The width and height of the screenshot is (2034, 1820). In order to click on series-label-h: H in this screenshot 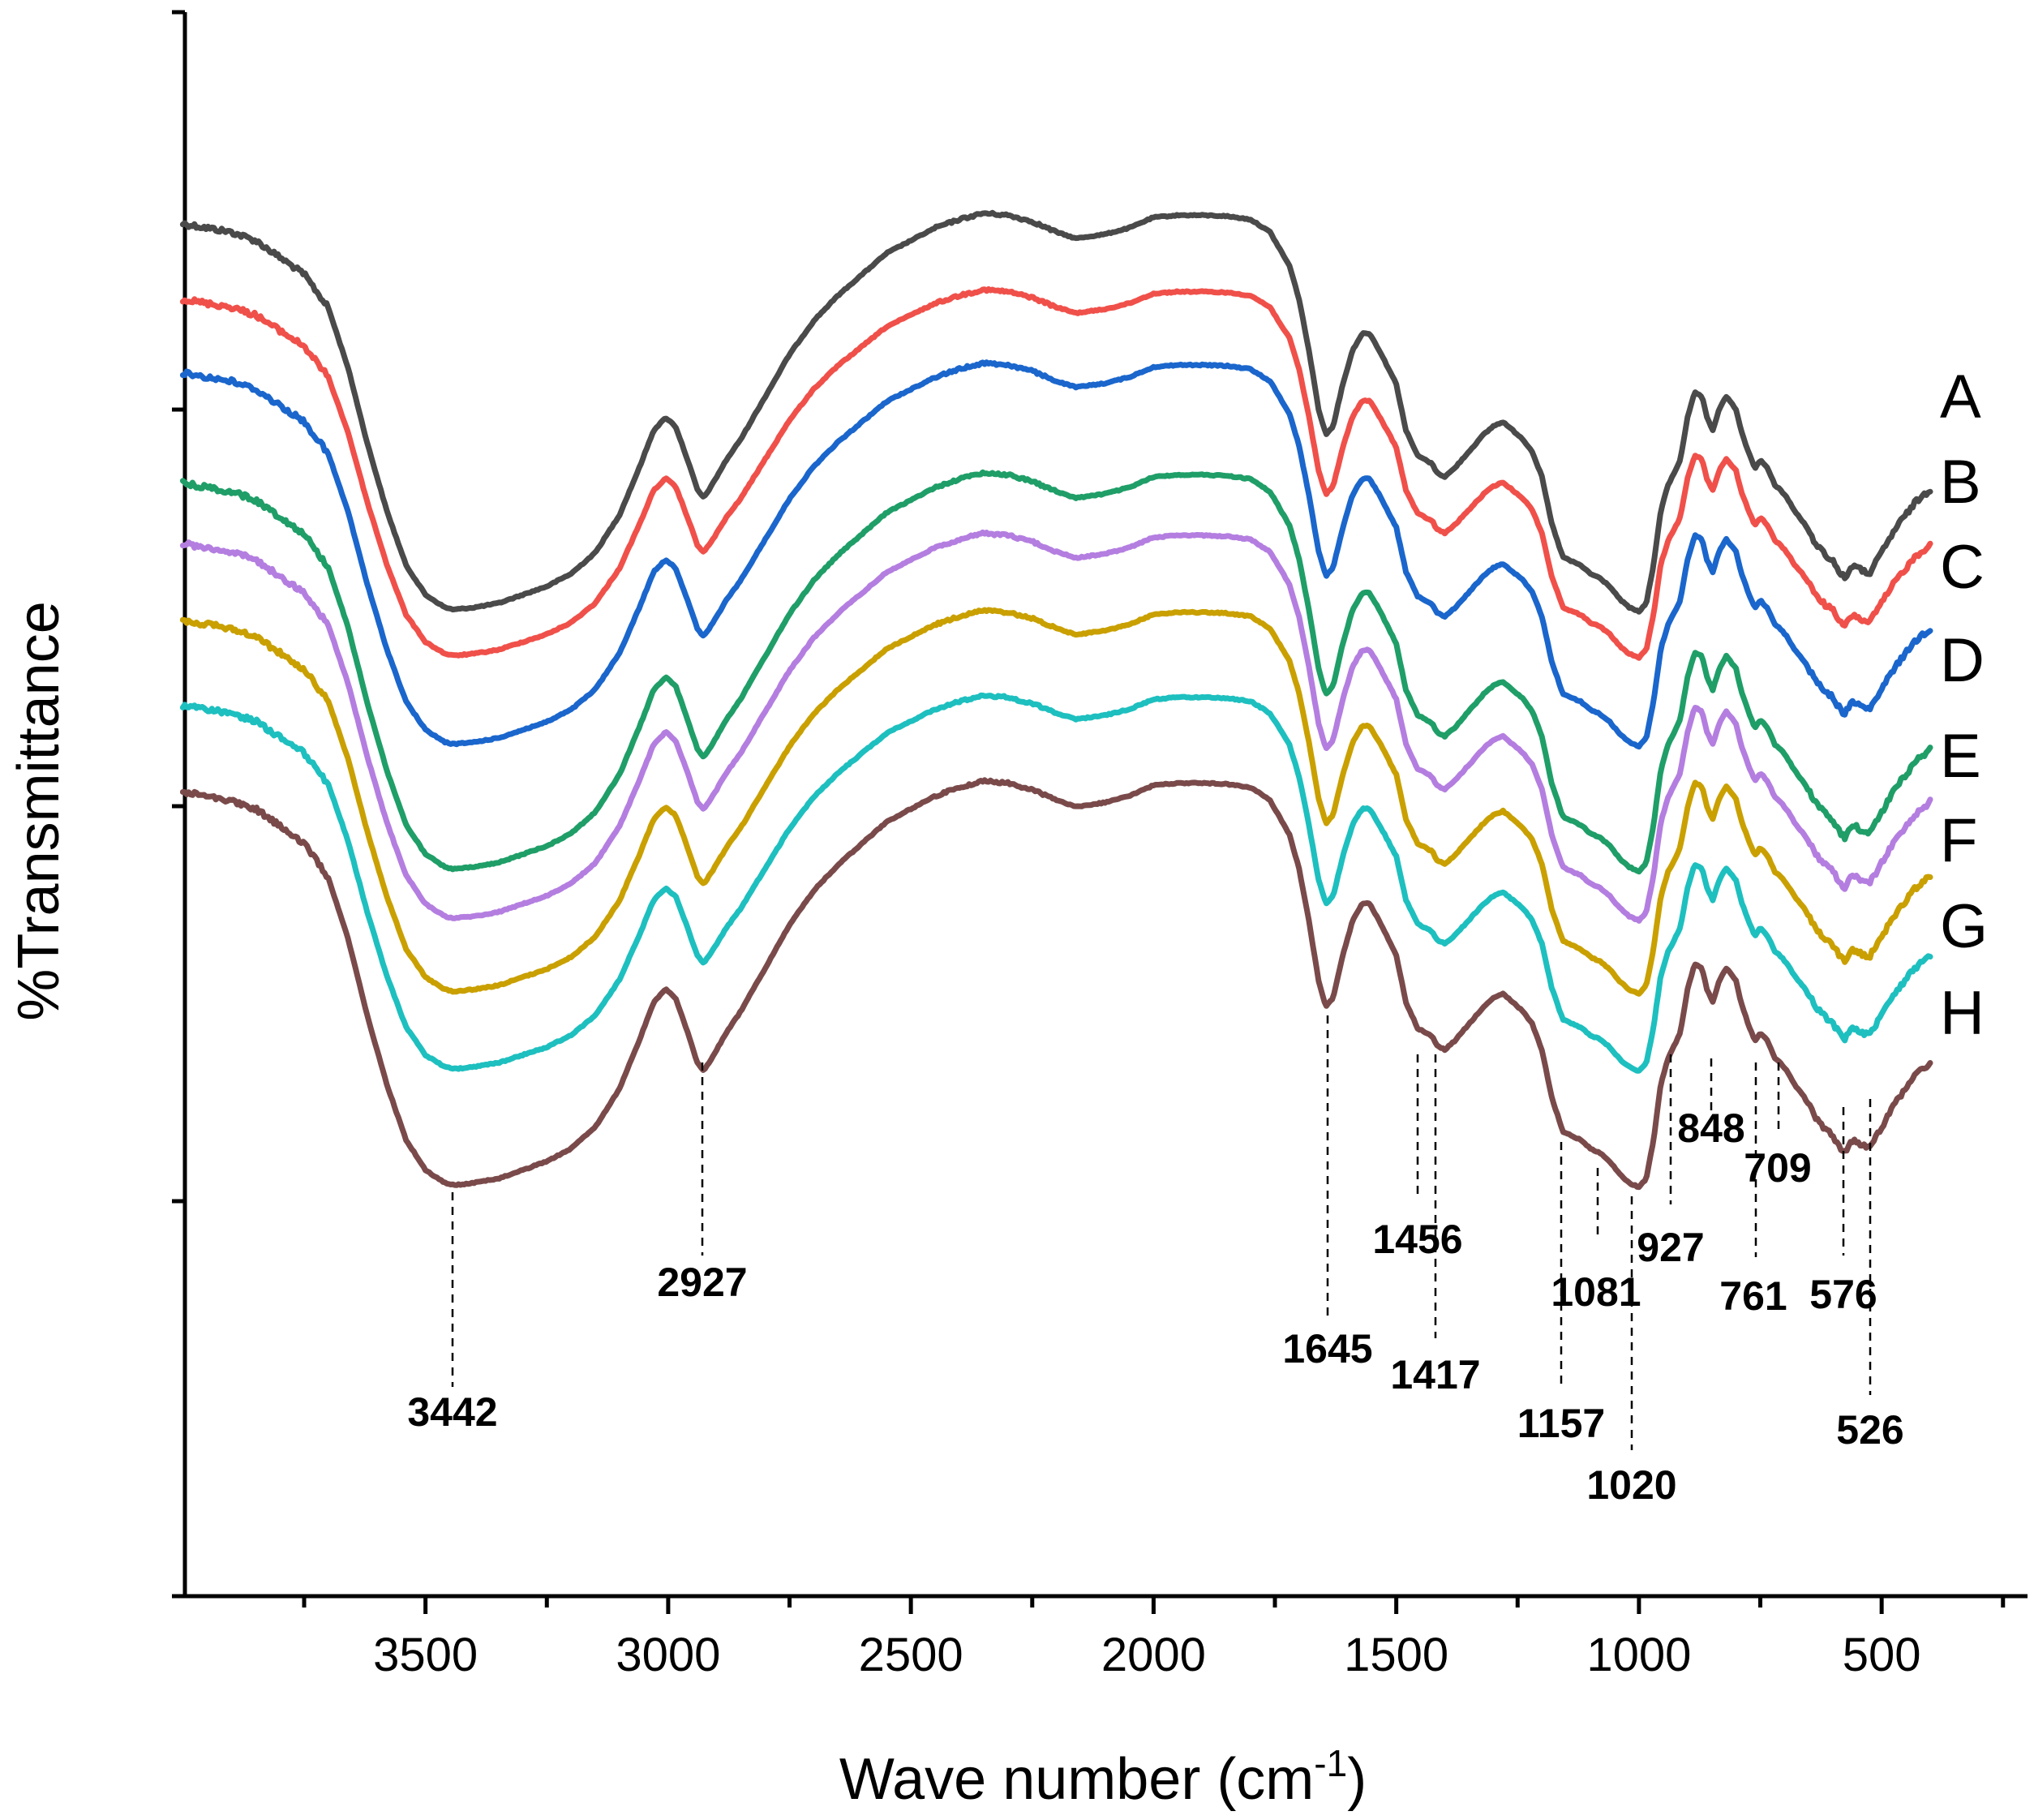, I will do `click(1962, 1013)`.